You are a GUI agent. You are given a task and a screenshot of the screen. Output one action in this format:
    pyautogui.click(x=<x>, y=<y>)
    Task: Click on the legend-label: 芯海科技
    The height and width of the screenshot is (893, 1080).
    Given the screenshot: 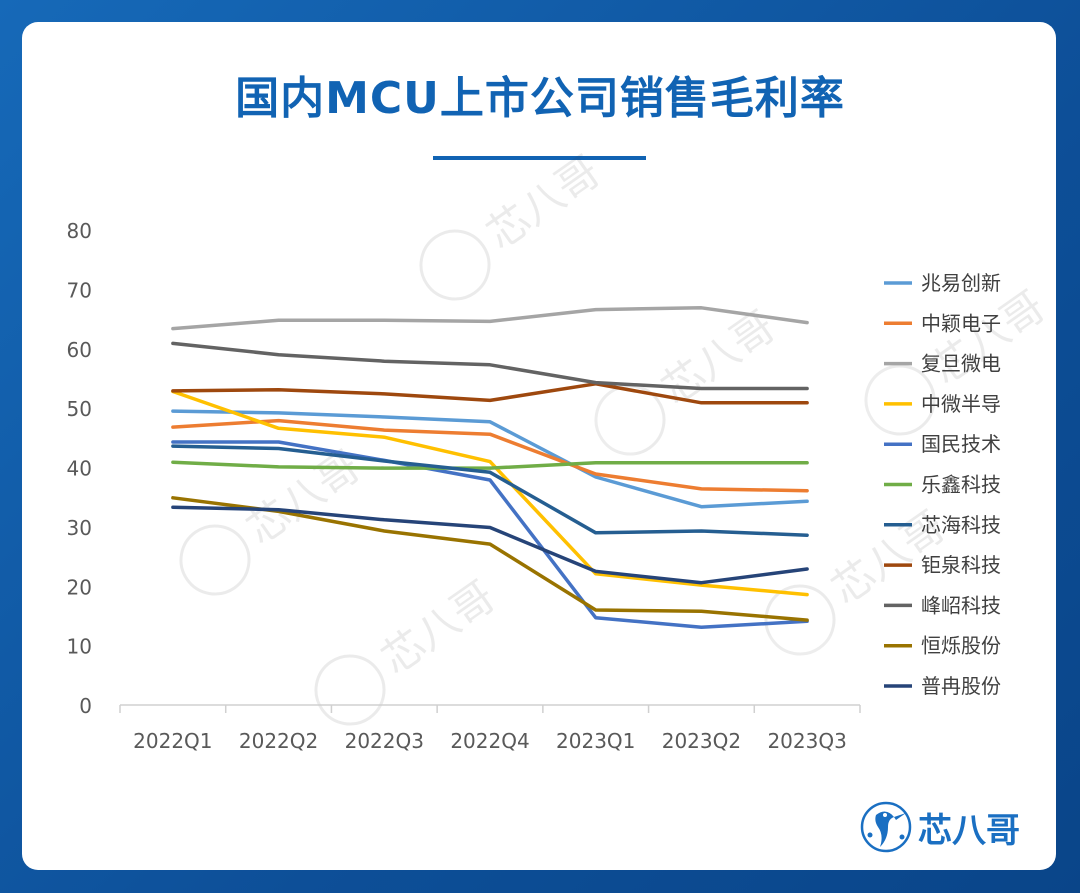 What is the action you would take?
    pyautogui.click(x=961, y=525)
    